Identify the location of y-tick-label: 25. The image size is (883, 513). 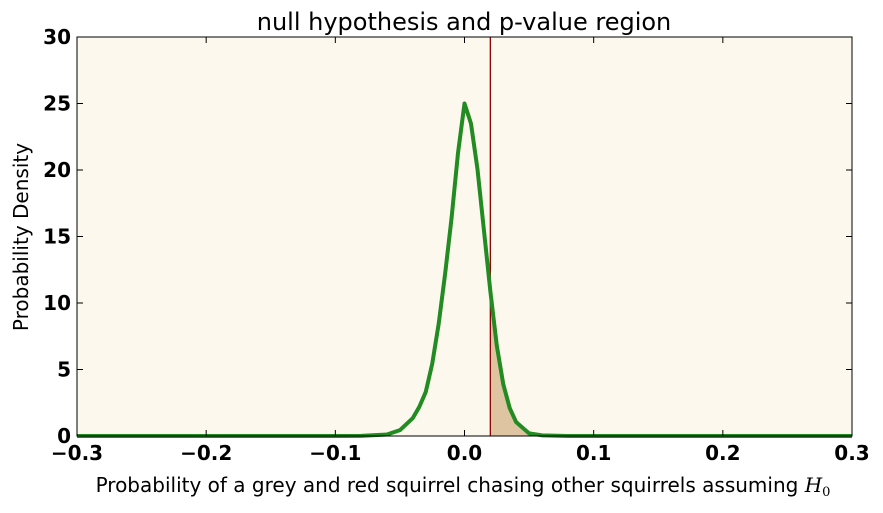
(57, 104).